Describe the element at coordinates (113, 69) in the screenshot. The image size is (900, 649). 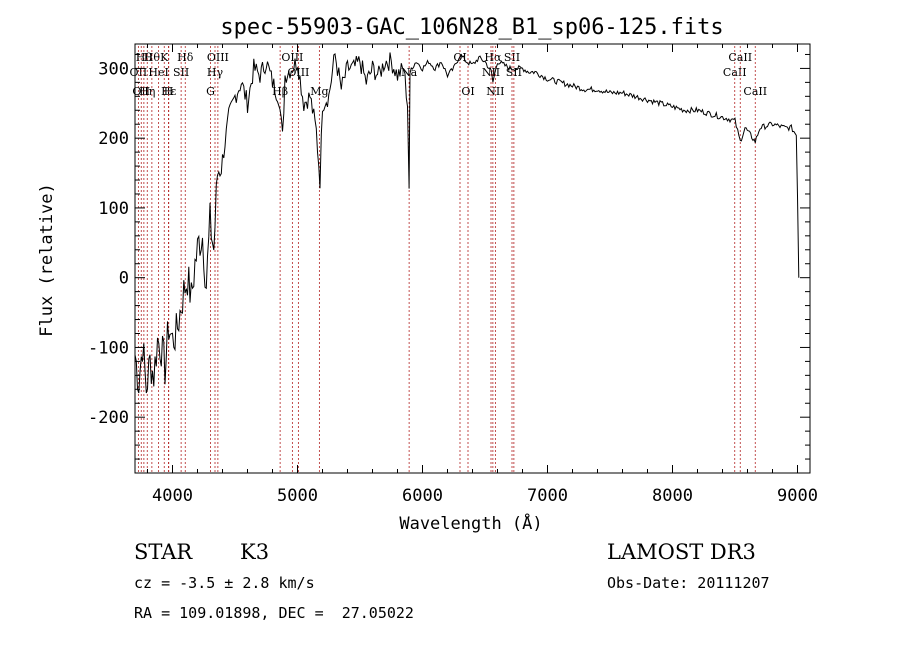
I see `y-tick-label-5: 300` at that location.